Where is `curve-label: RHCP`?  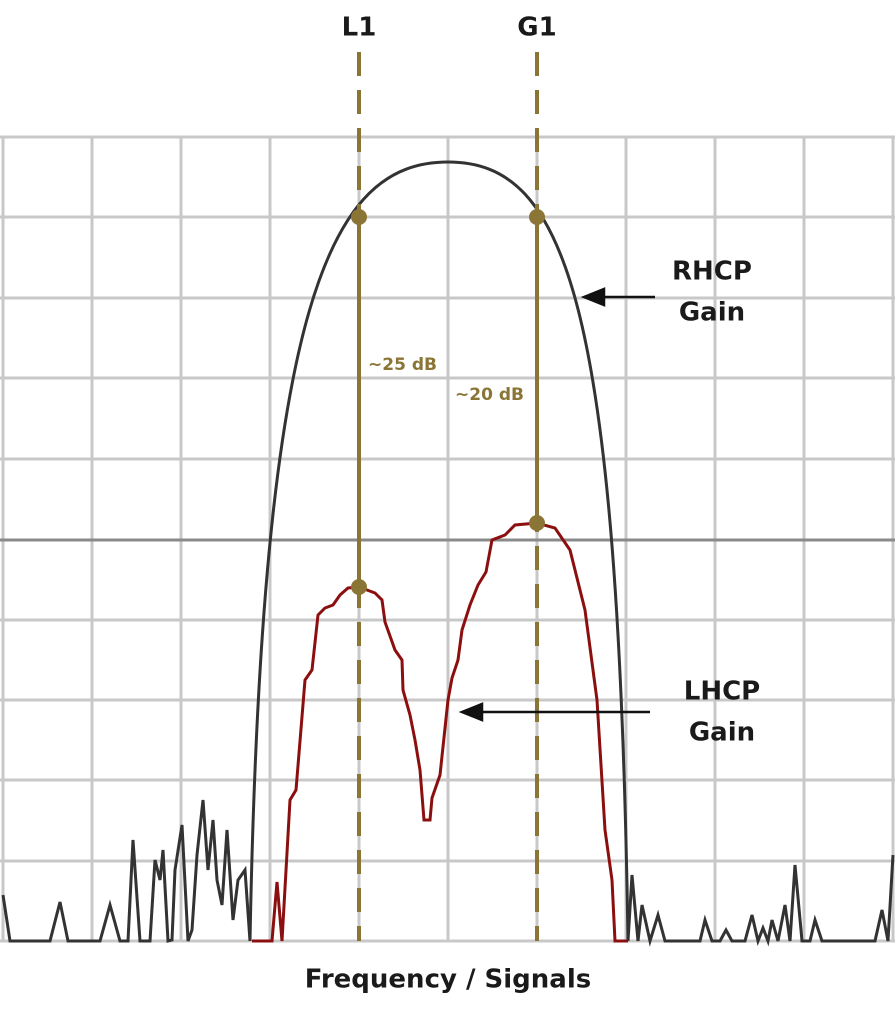 curve-label: RHCP is located at coordinates (712, 272).